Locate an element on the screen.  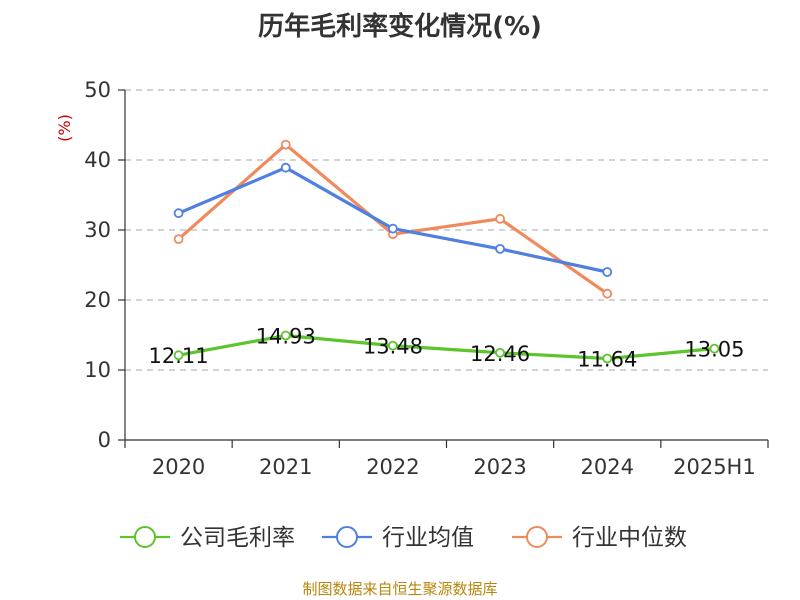
legend-label: 行业均值 is located at coordinates (428, 538).